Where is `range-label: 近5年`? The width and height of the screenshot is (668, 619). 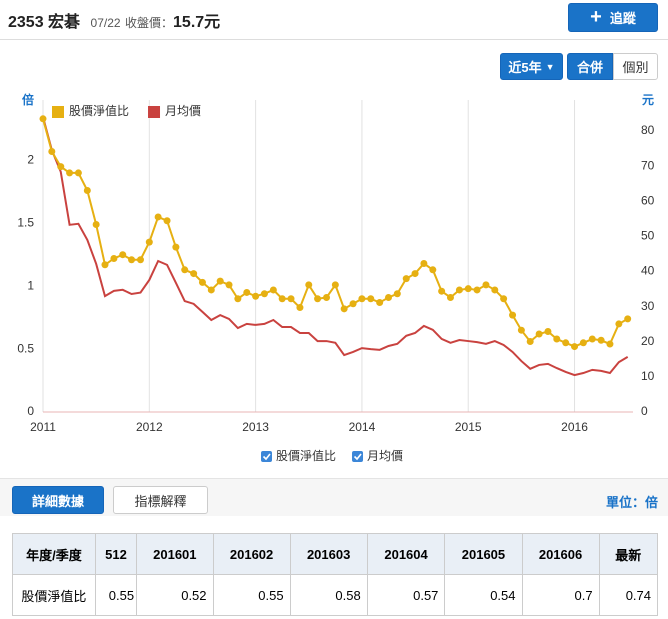
range-label: 近5年 is located at coordinates (525, 67).